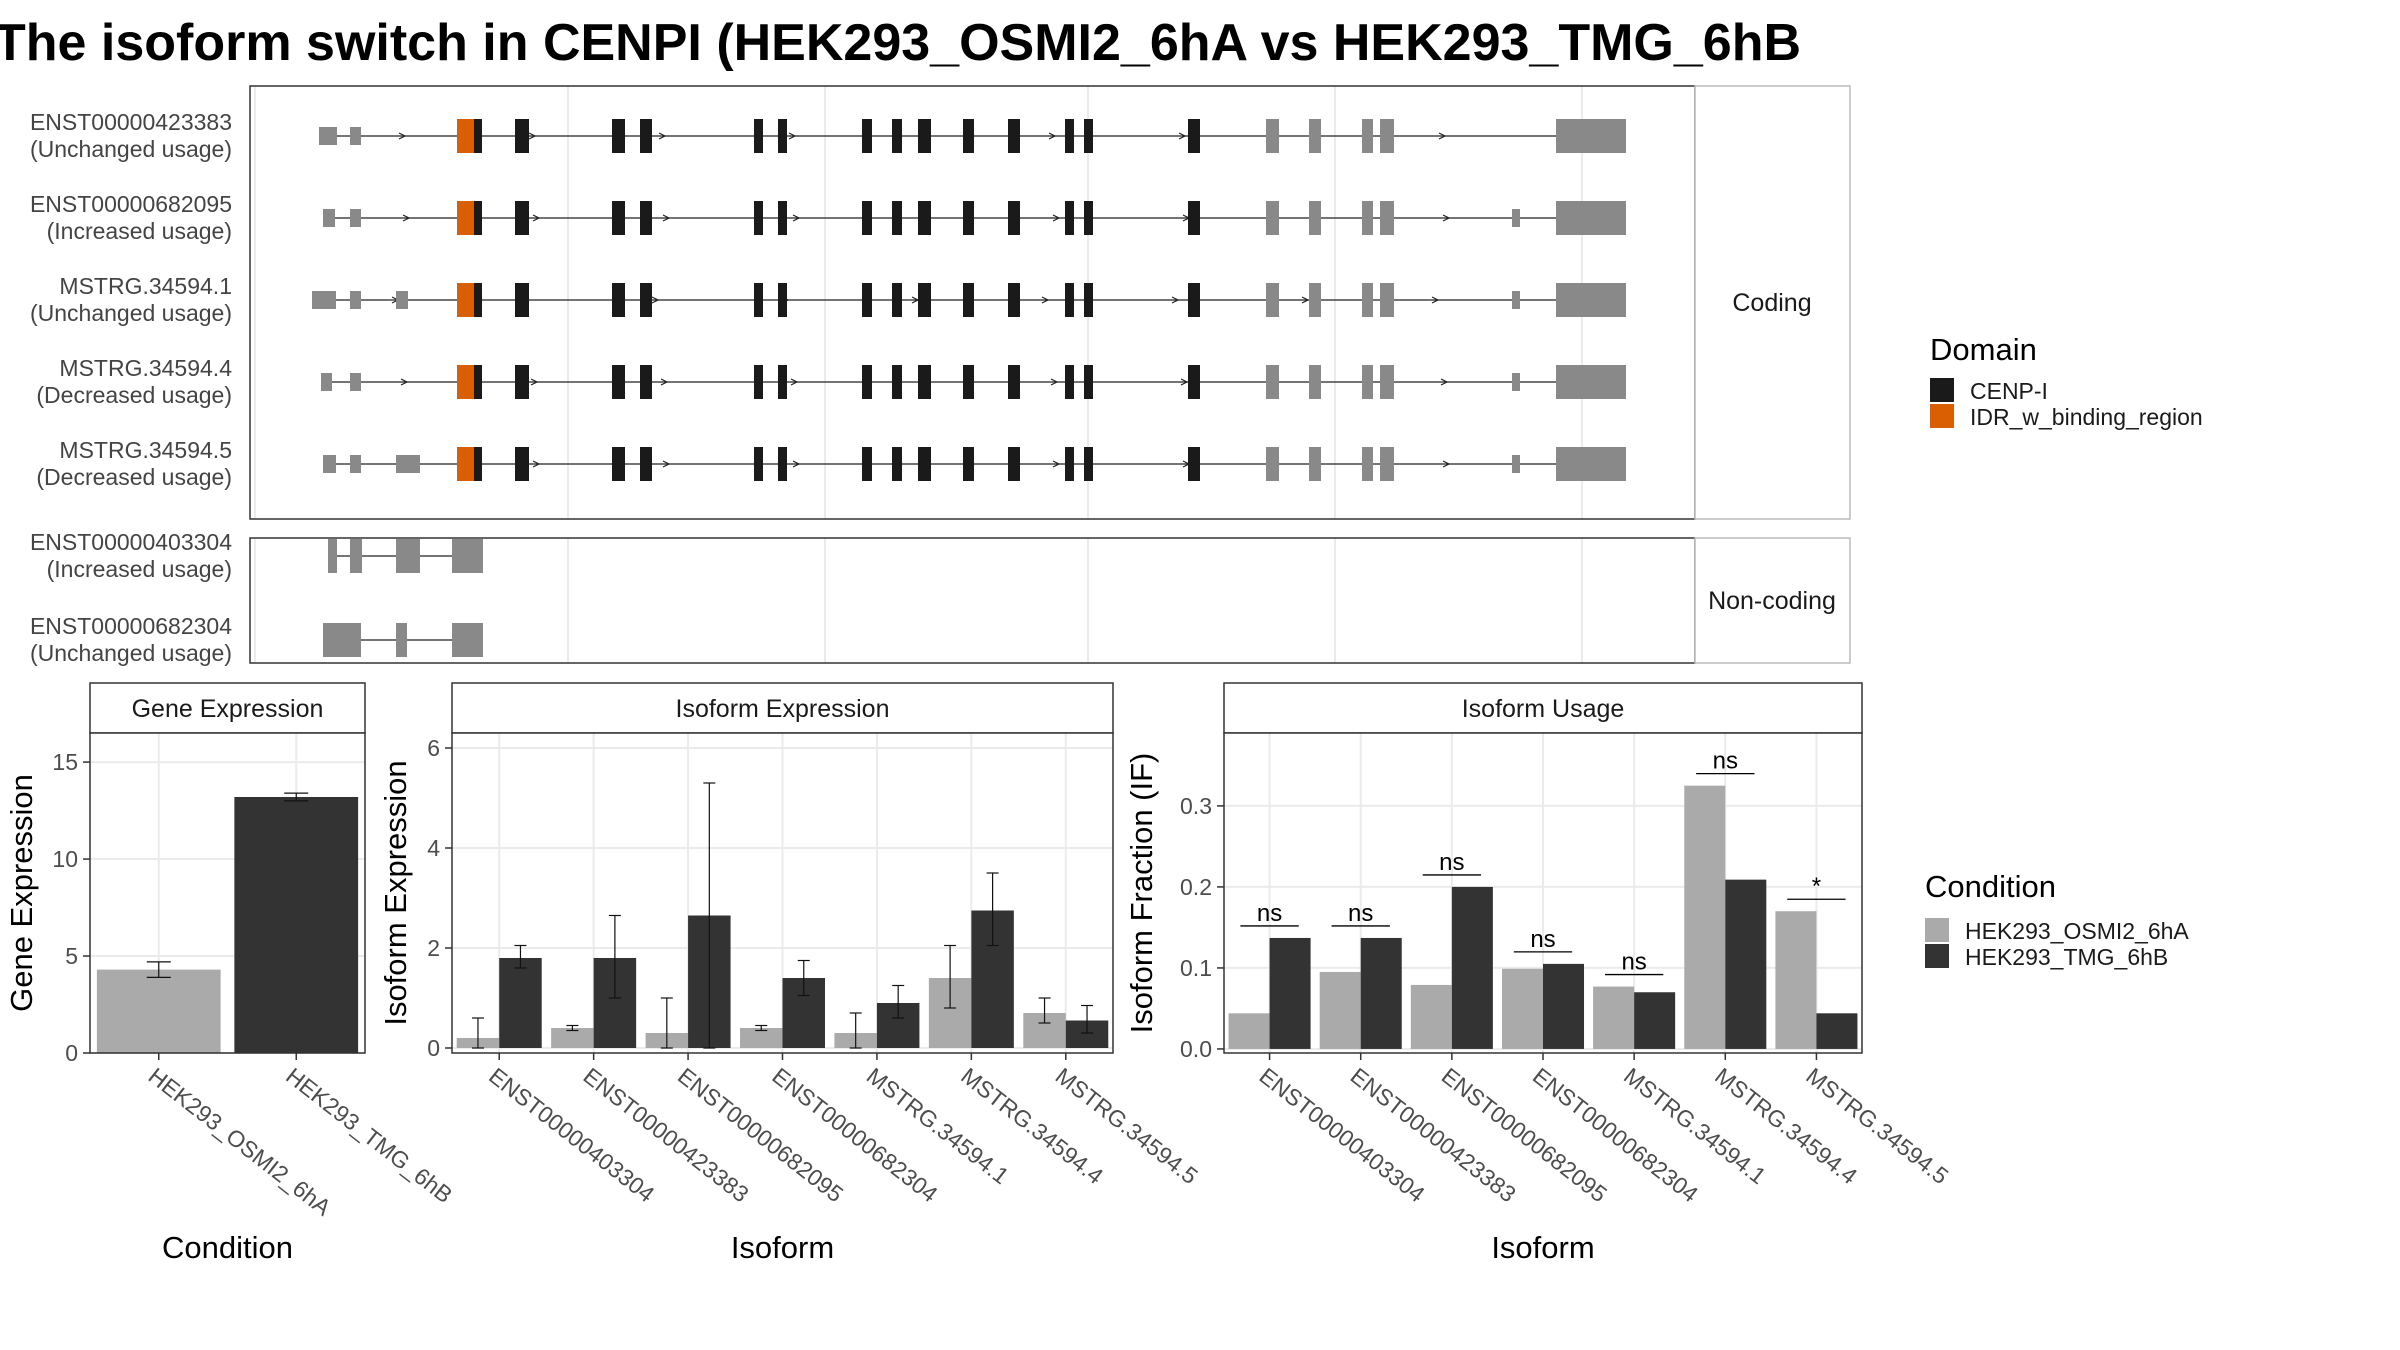  I want to click on transcript-id-label: MSTRG.34594.1, so click(145, 286).